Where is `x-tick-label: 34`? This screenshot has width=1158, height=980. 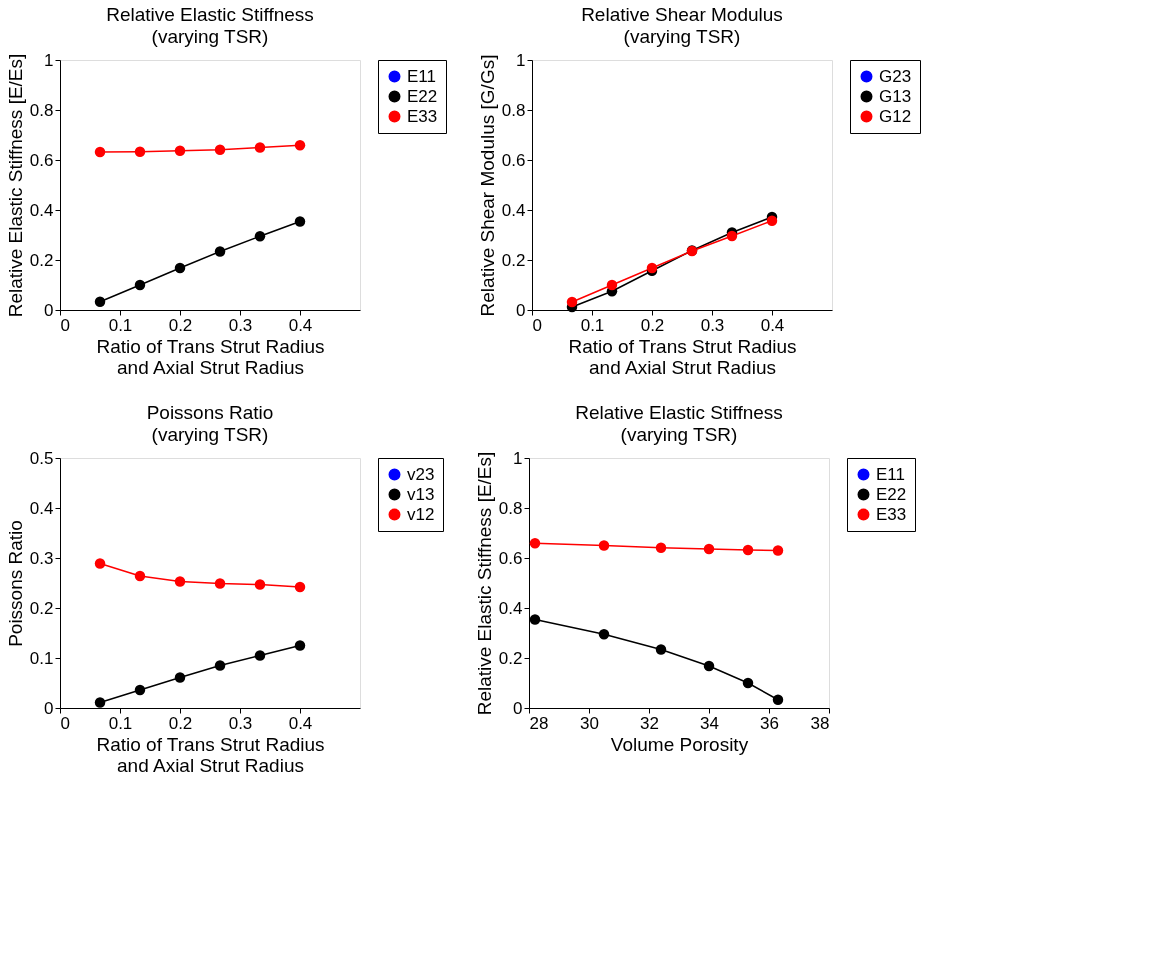 x-tick-label: 34 is located at coordinates (709, 723).